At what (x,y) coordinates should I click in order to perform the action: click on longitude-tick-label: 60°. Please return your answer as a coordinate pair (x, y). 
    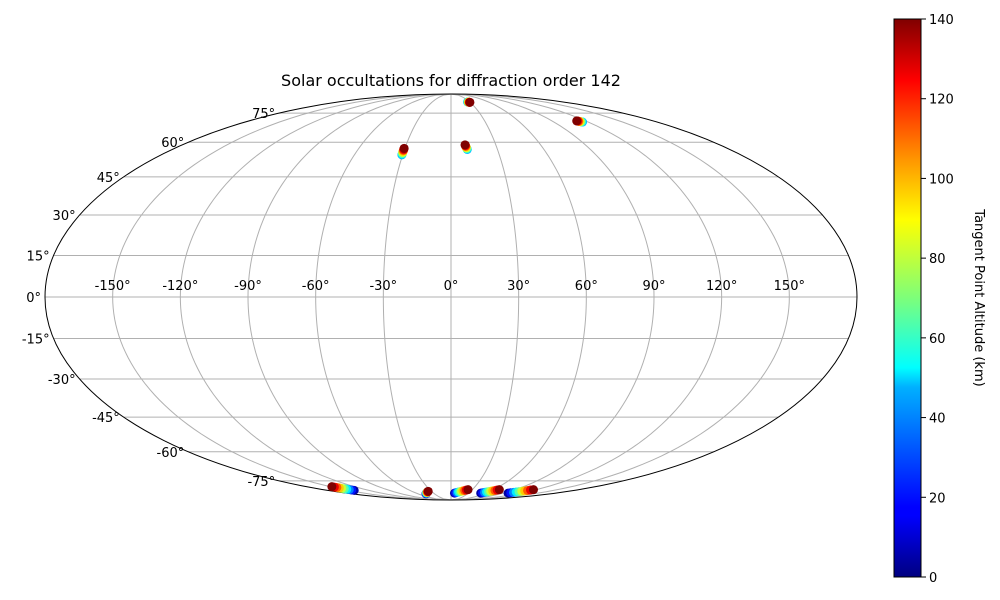
    Looking at the image, I should click on (586, 286).